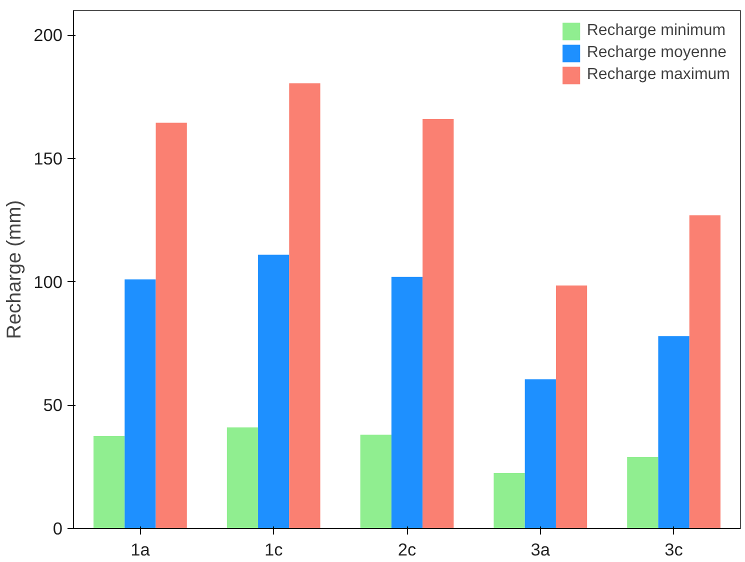  What do you see at coordinates (57, 528) in the screenshot?
I see `y-tick-label: 0` at bounding box center [57, 528].